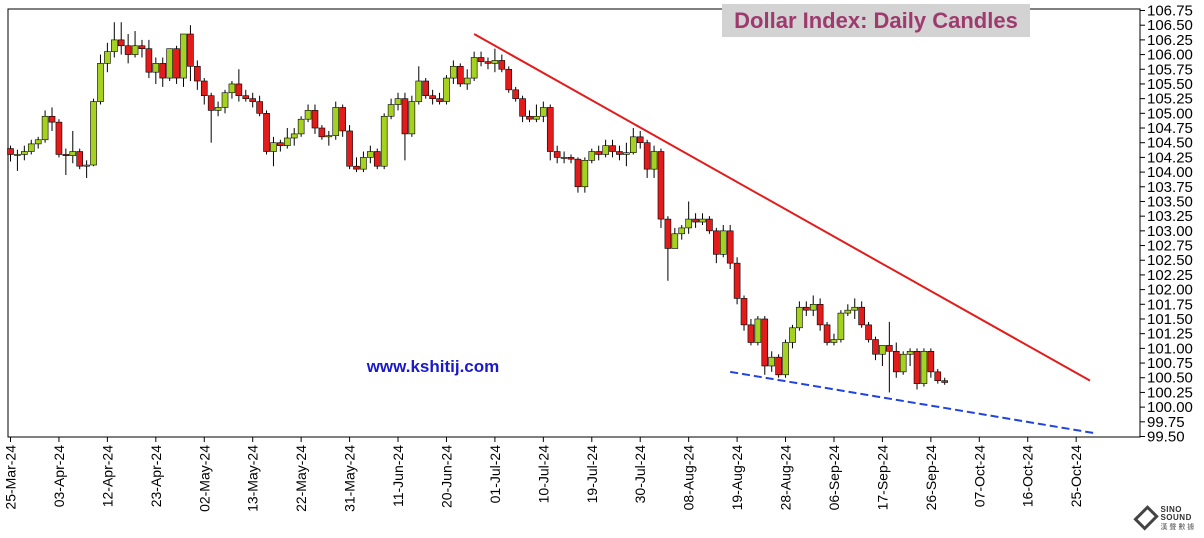  What do you see at coordinates (1076, 476) in the screenshot?
I see `x-tick-label: 25-Oct-24` at bounding box center [1076, 476].